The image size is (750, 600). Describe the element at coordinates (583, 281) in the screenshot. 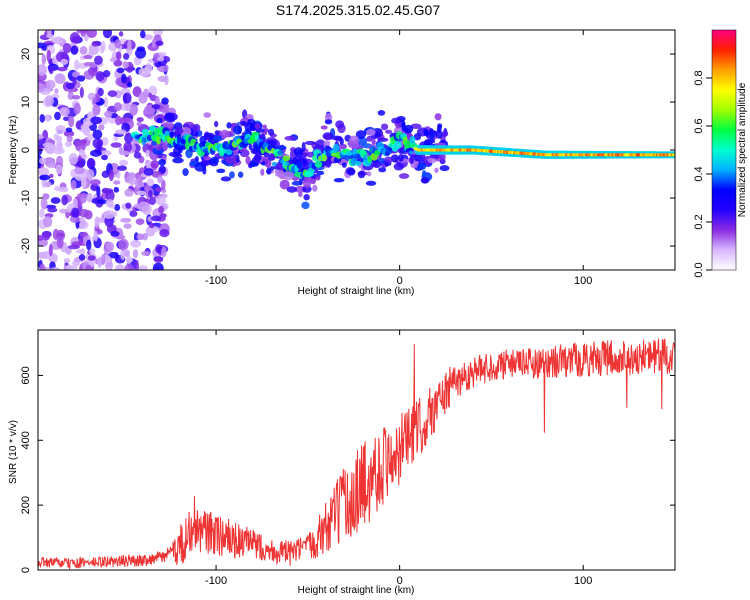

I see `spectrogram-x-tick-label: 100` at that location.